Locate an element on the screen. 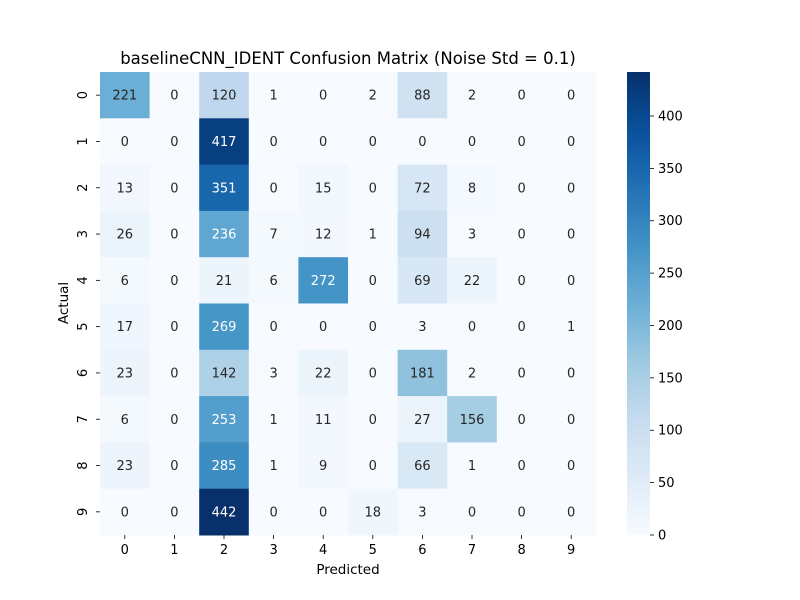  colorbar-tick-label: 100 is located at coordinates (670, 431).